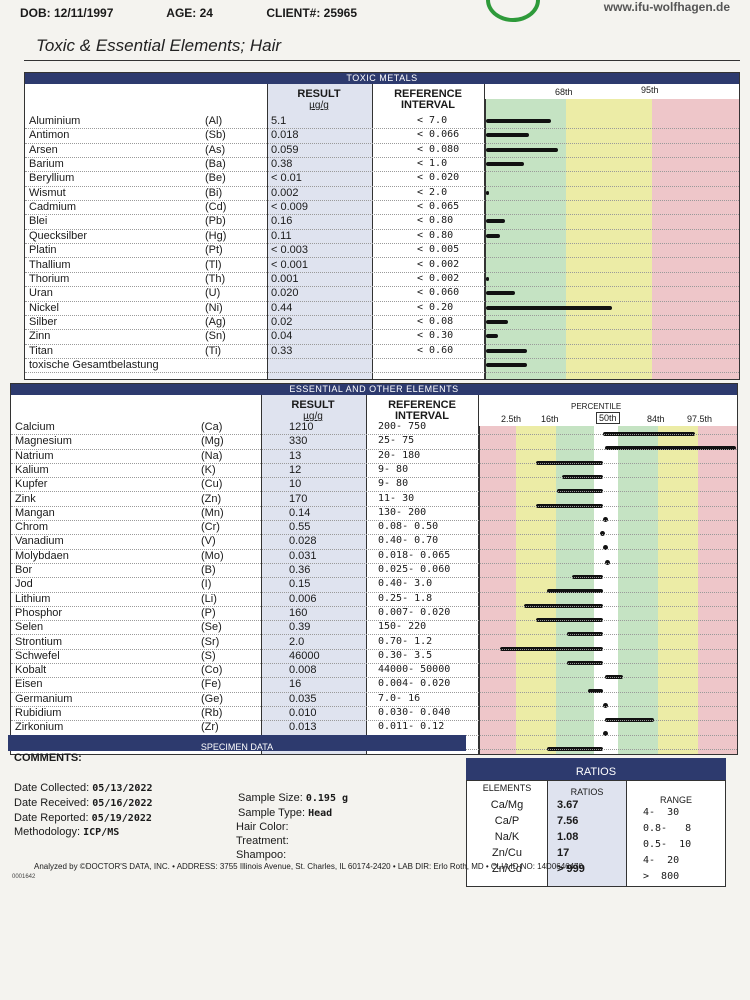 This screenshot has width=750, height=1000. I want to click on element-name: Silber, so click(43, 321).